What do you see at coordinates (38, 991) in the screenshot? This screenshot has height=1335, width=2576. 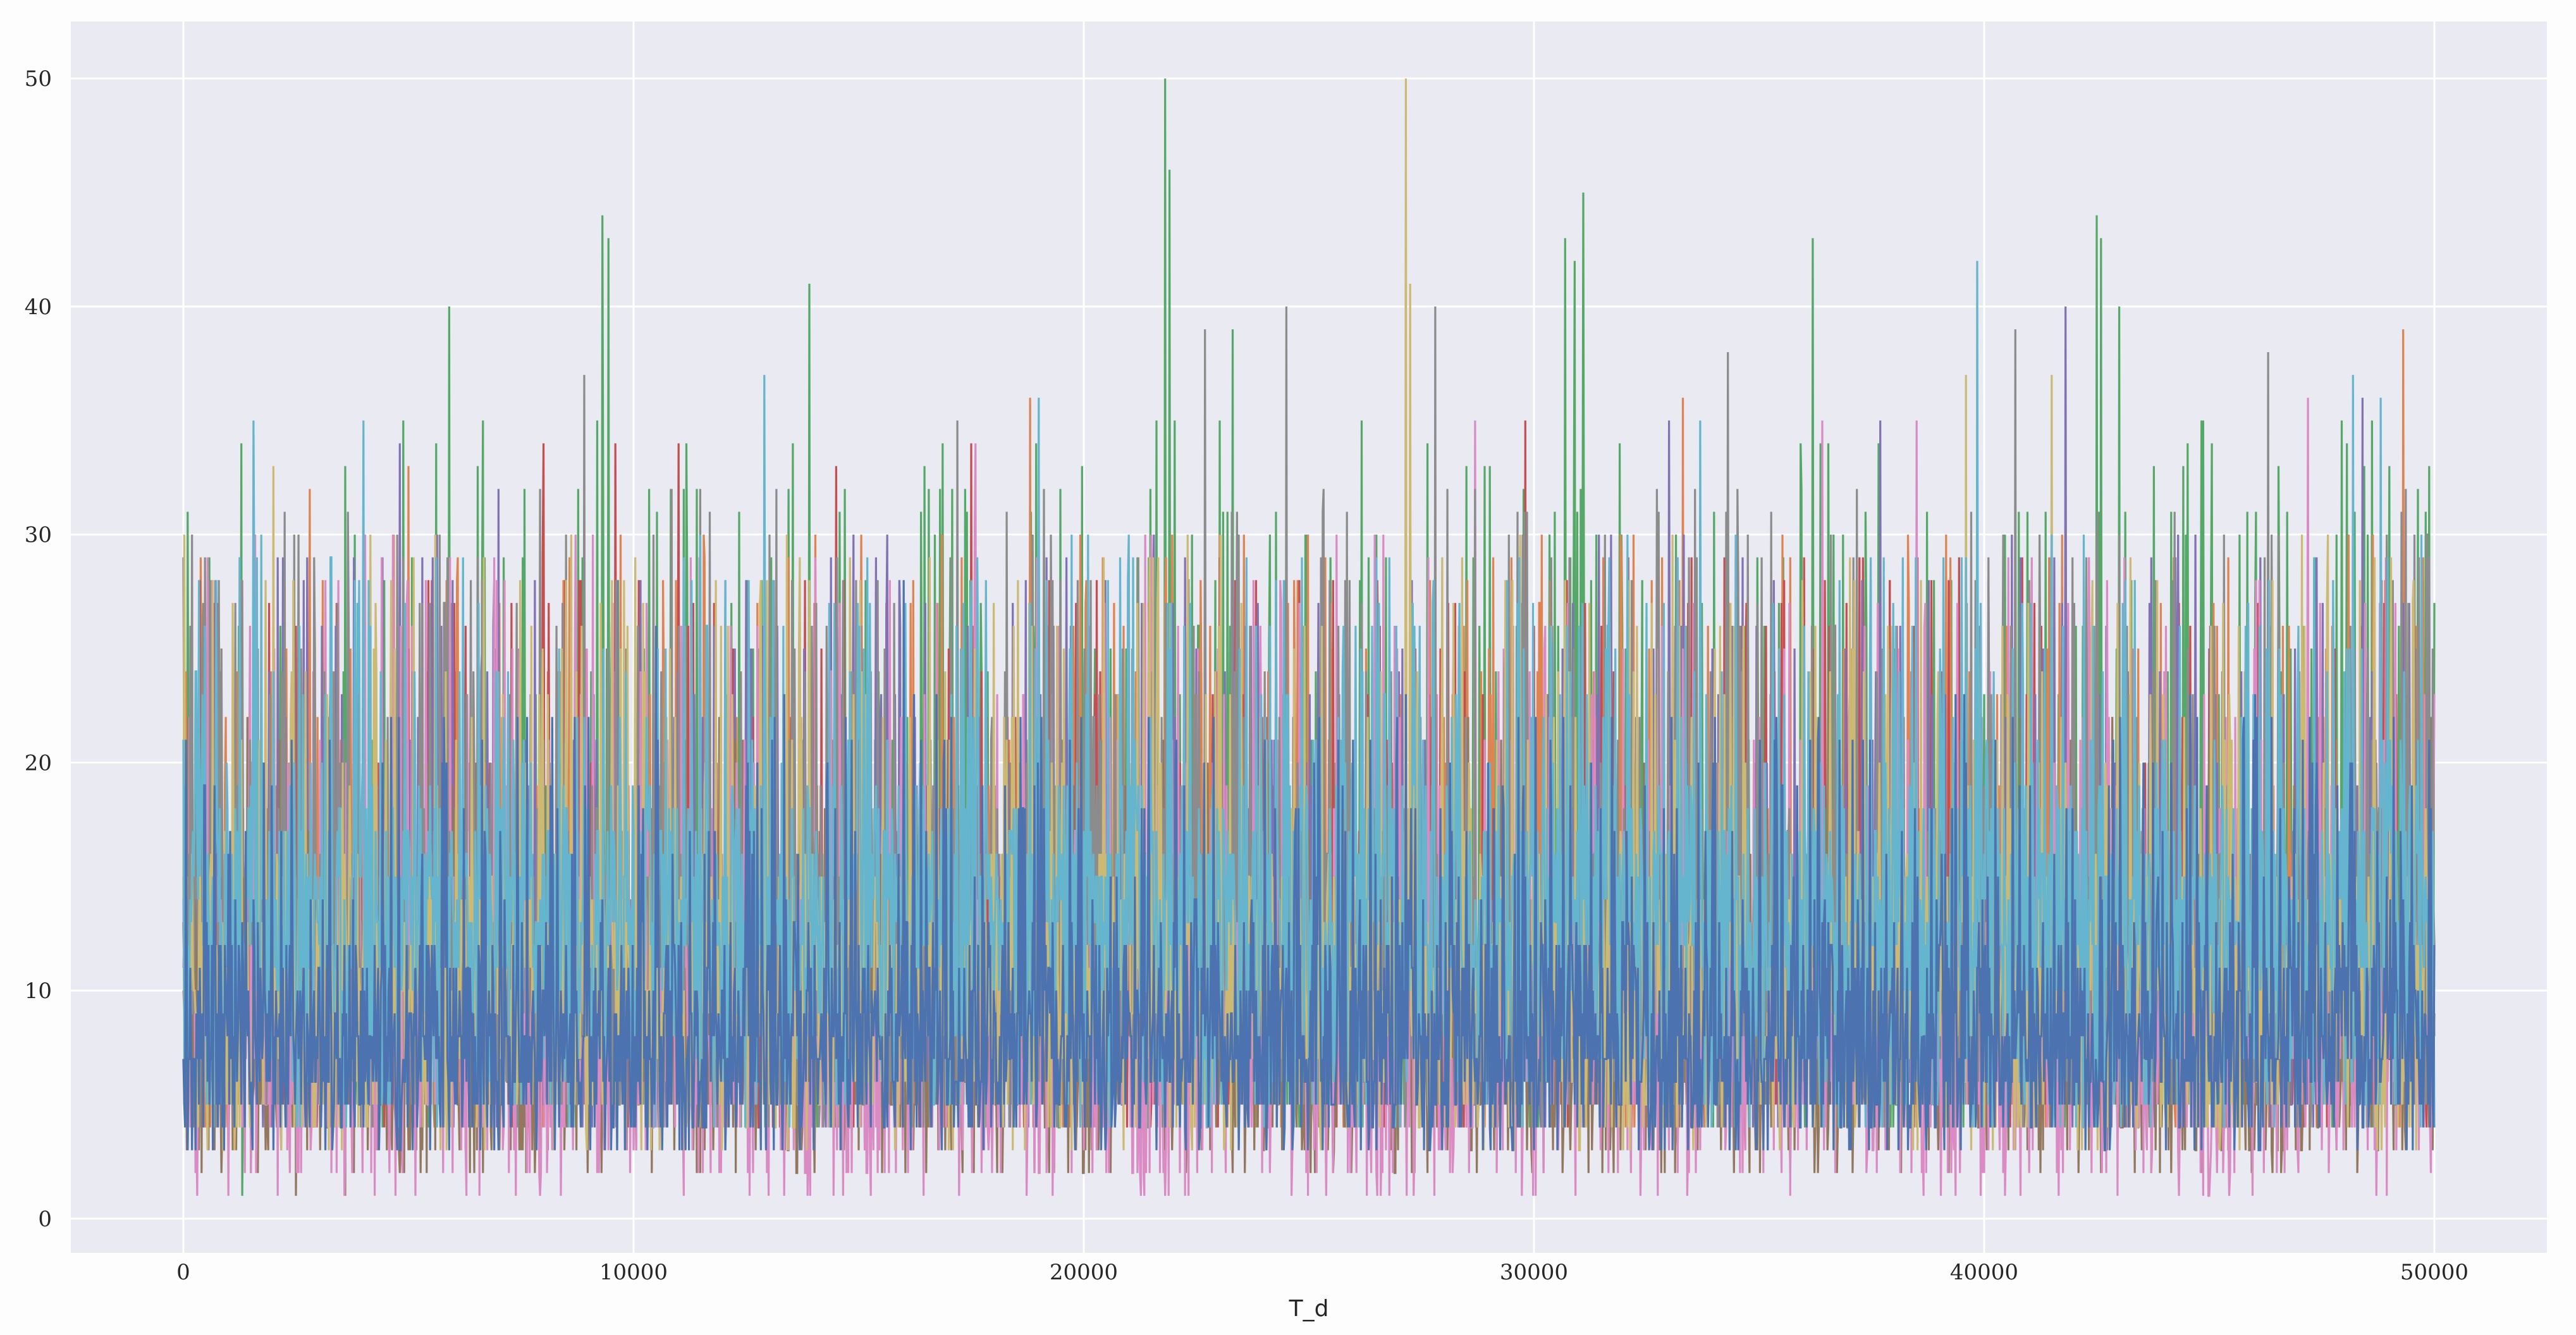 I see `y-tick-label: 10` at bounding box center [38, 991].